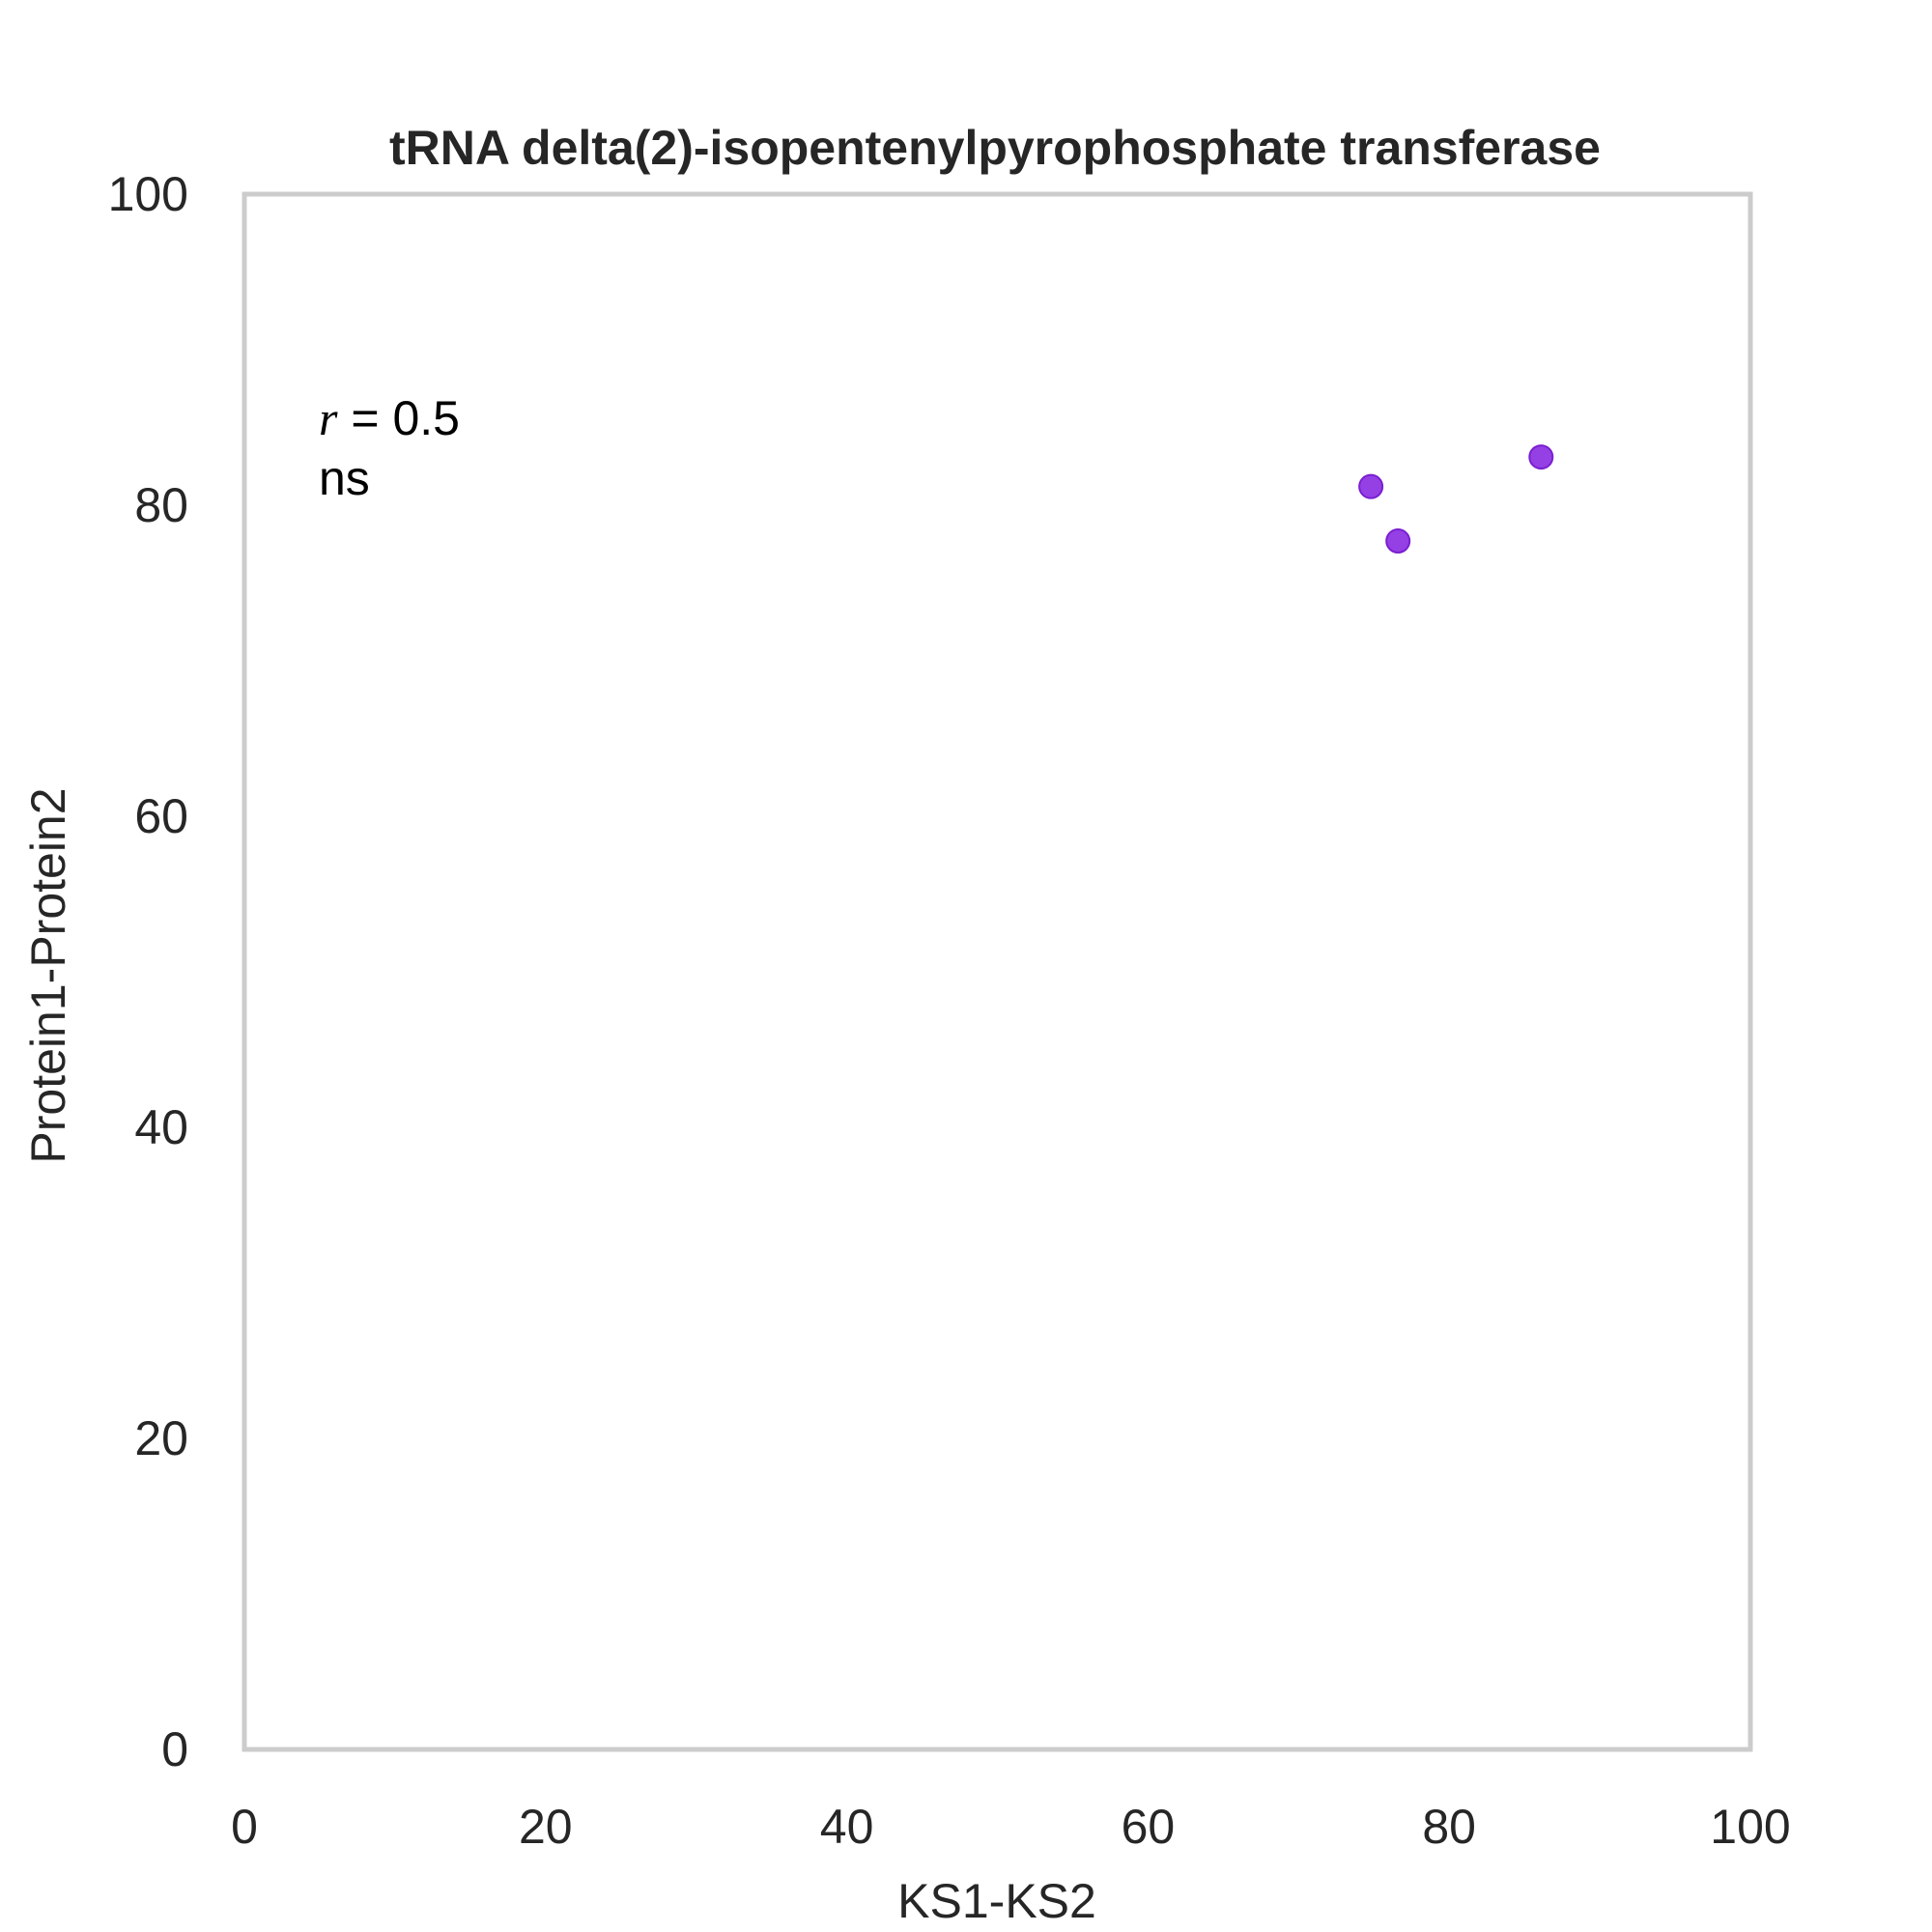 The image size is (1932, 1932). Describe the element at coordinates (344, 478) in the screenshot. I see `significance-label: ns` at that location.